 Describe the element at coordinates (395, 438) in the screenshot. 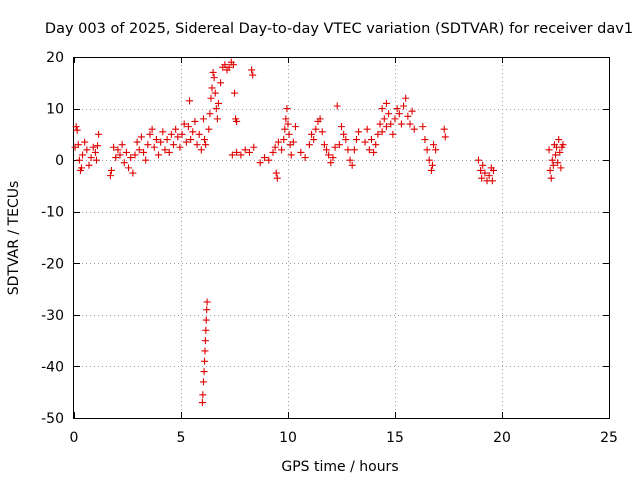

I see `x-tick-label: 15` at that location.